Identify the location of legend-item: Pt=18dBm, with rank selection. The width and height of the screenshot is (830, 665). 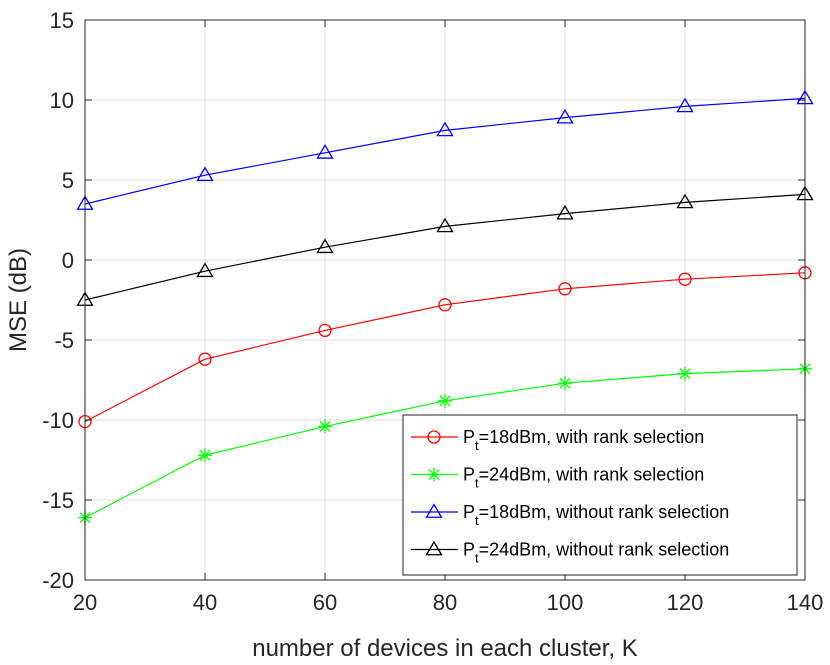
(557, 440).